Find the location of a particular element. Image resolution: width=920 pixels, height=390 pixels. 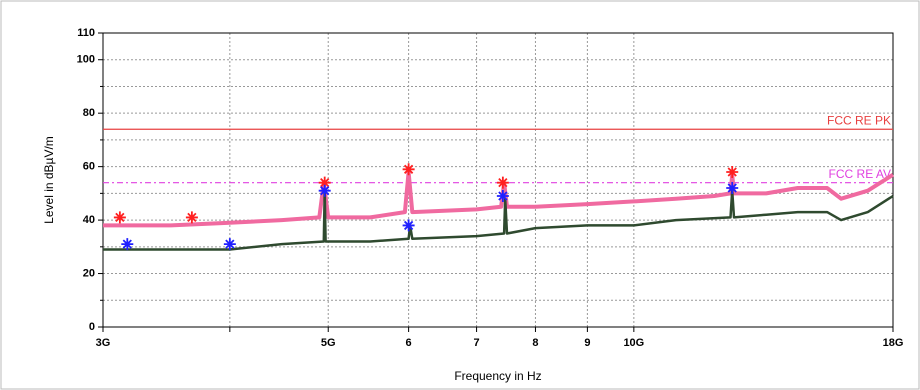

y-tick-label: 40 is located at coordinates (89, 220).